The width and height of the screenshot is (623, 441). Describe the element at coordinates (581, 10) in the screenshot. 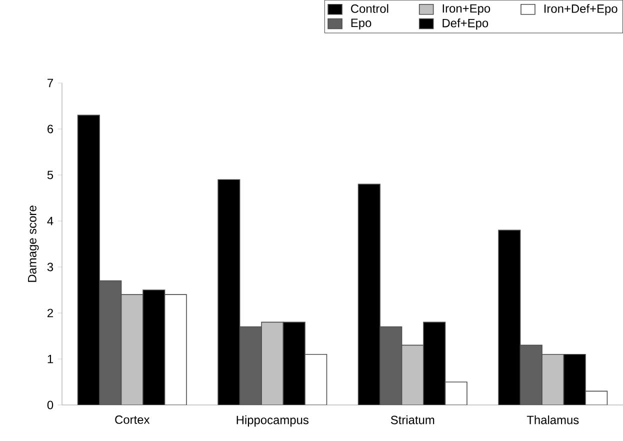

I see `legend-label: Iron+Def+Epo` at that location.